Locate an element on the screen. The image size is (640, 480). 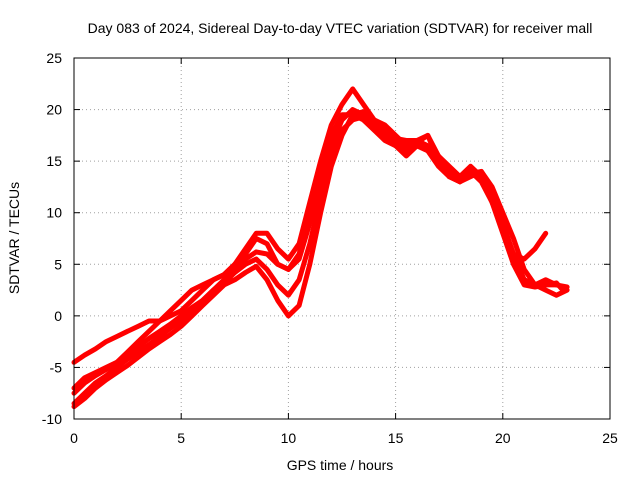
x-tick-label: 0 is located at coordinates (74, 438).